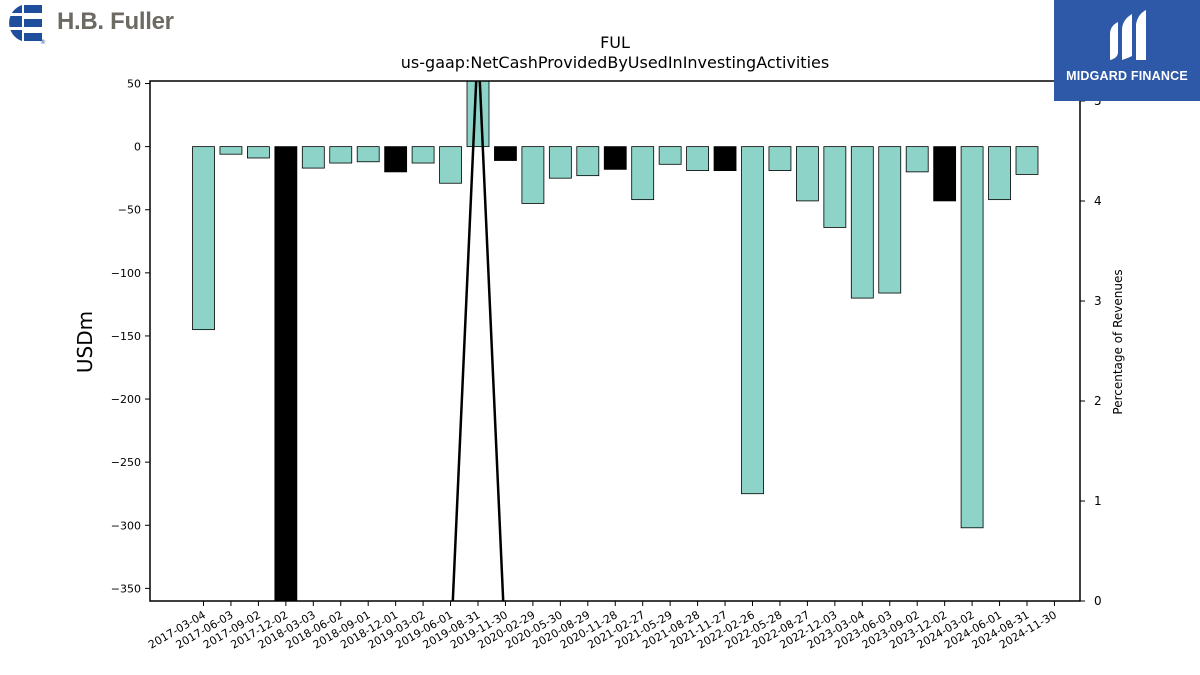 The height and width of the screenshot is (675, 1200). Describe the element at coordinates (85, 342) in the screenshot. I see `y-axis-label: USDm` at that location.